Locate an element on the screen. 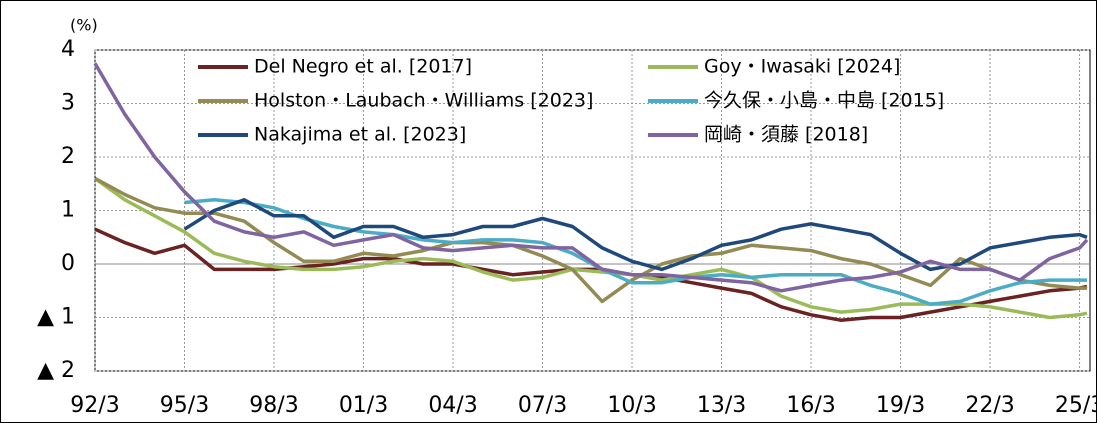 This screenshot has width=1097, height=423. y-tick-label: ▲ 2 is located at coordinates (56, 370).